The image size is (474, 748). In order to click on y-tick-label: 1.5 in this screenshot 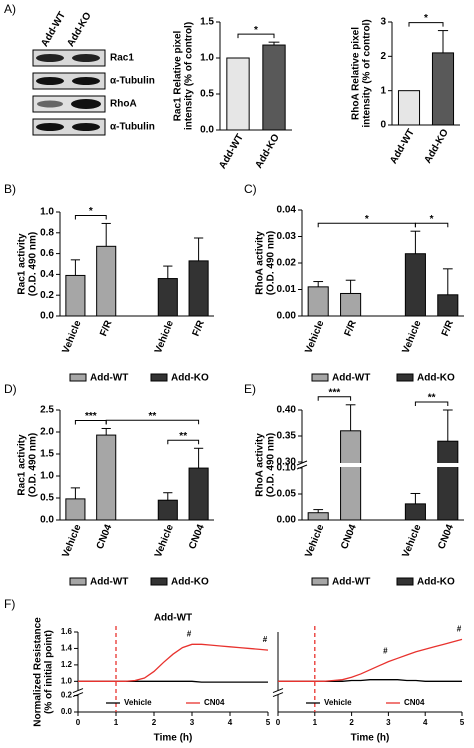, I will do `click(207, 22)`.